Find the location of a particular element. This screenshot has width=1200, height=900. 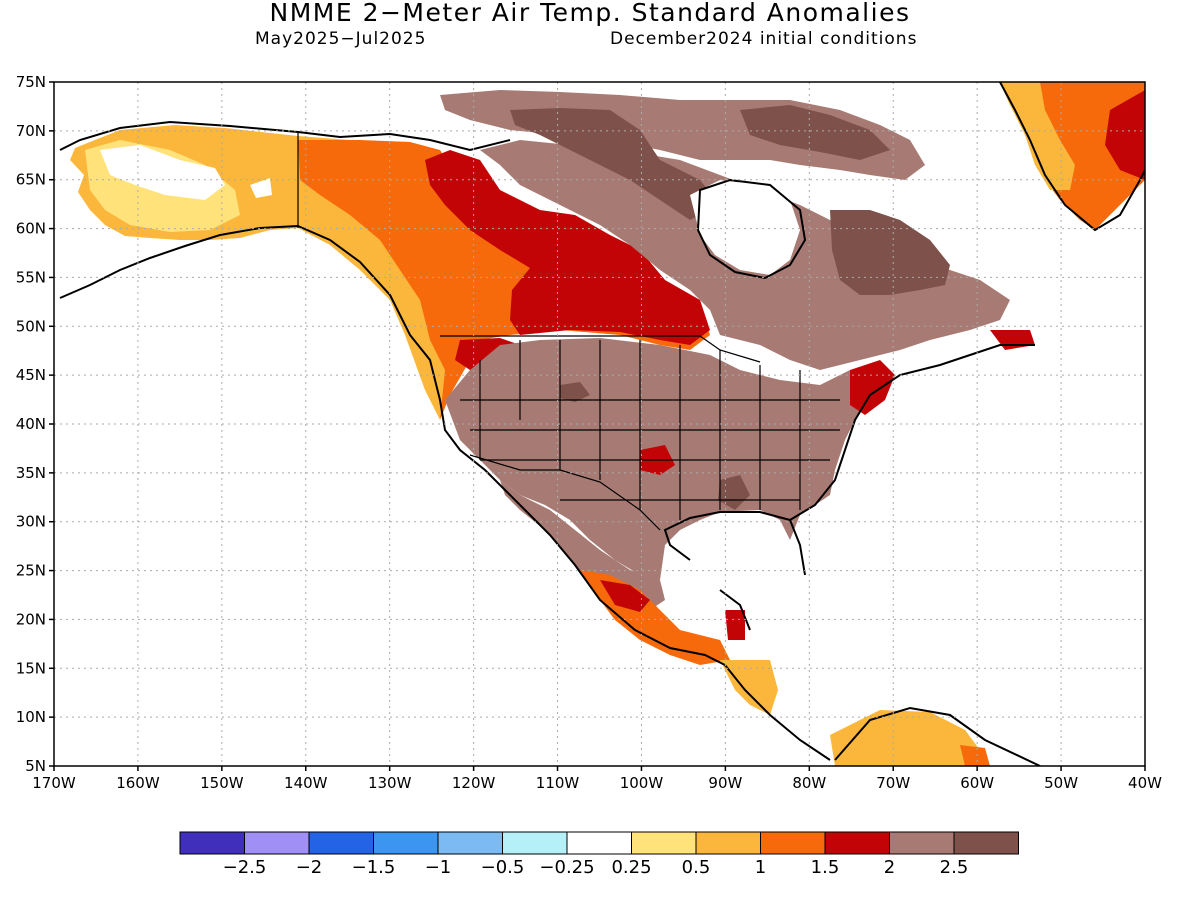

colorbar-label: 1 is located at coordinates (760, 867).